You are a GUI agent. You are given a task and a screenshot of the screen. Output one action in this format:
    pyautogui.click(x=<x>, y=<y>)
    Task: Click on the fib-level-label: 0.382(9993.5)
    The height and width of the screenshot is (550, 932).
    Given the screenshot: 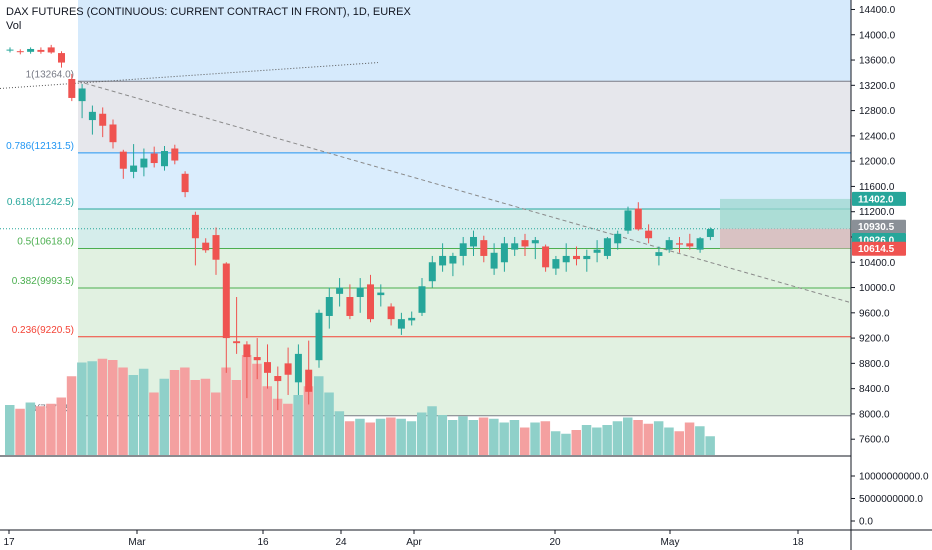 What is the action you would take?
    pyautogui.click(x=43, y=281)
    